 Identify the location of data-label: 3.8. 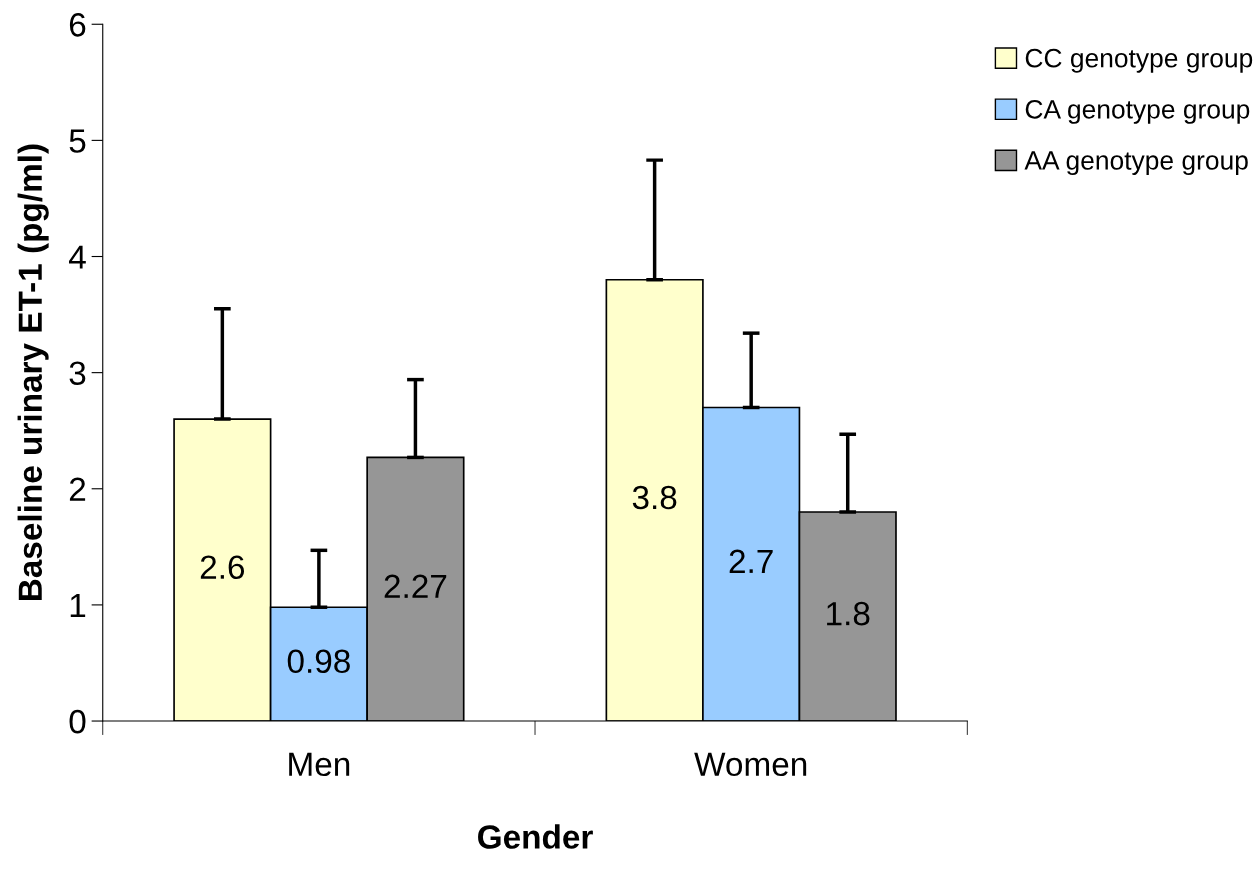
(654, 497).